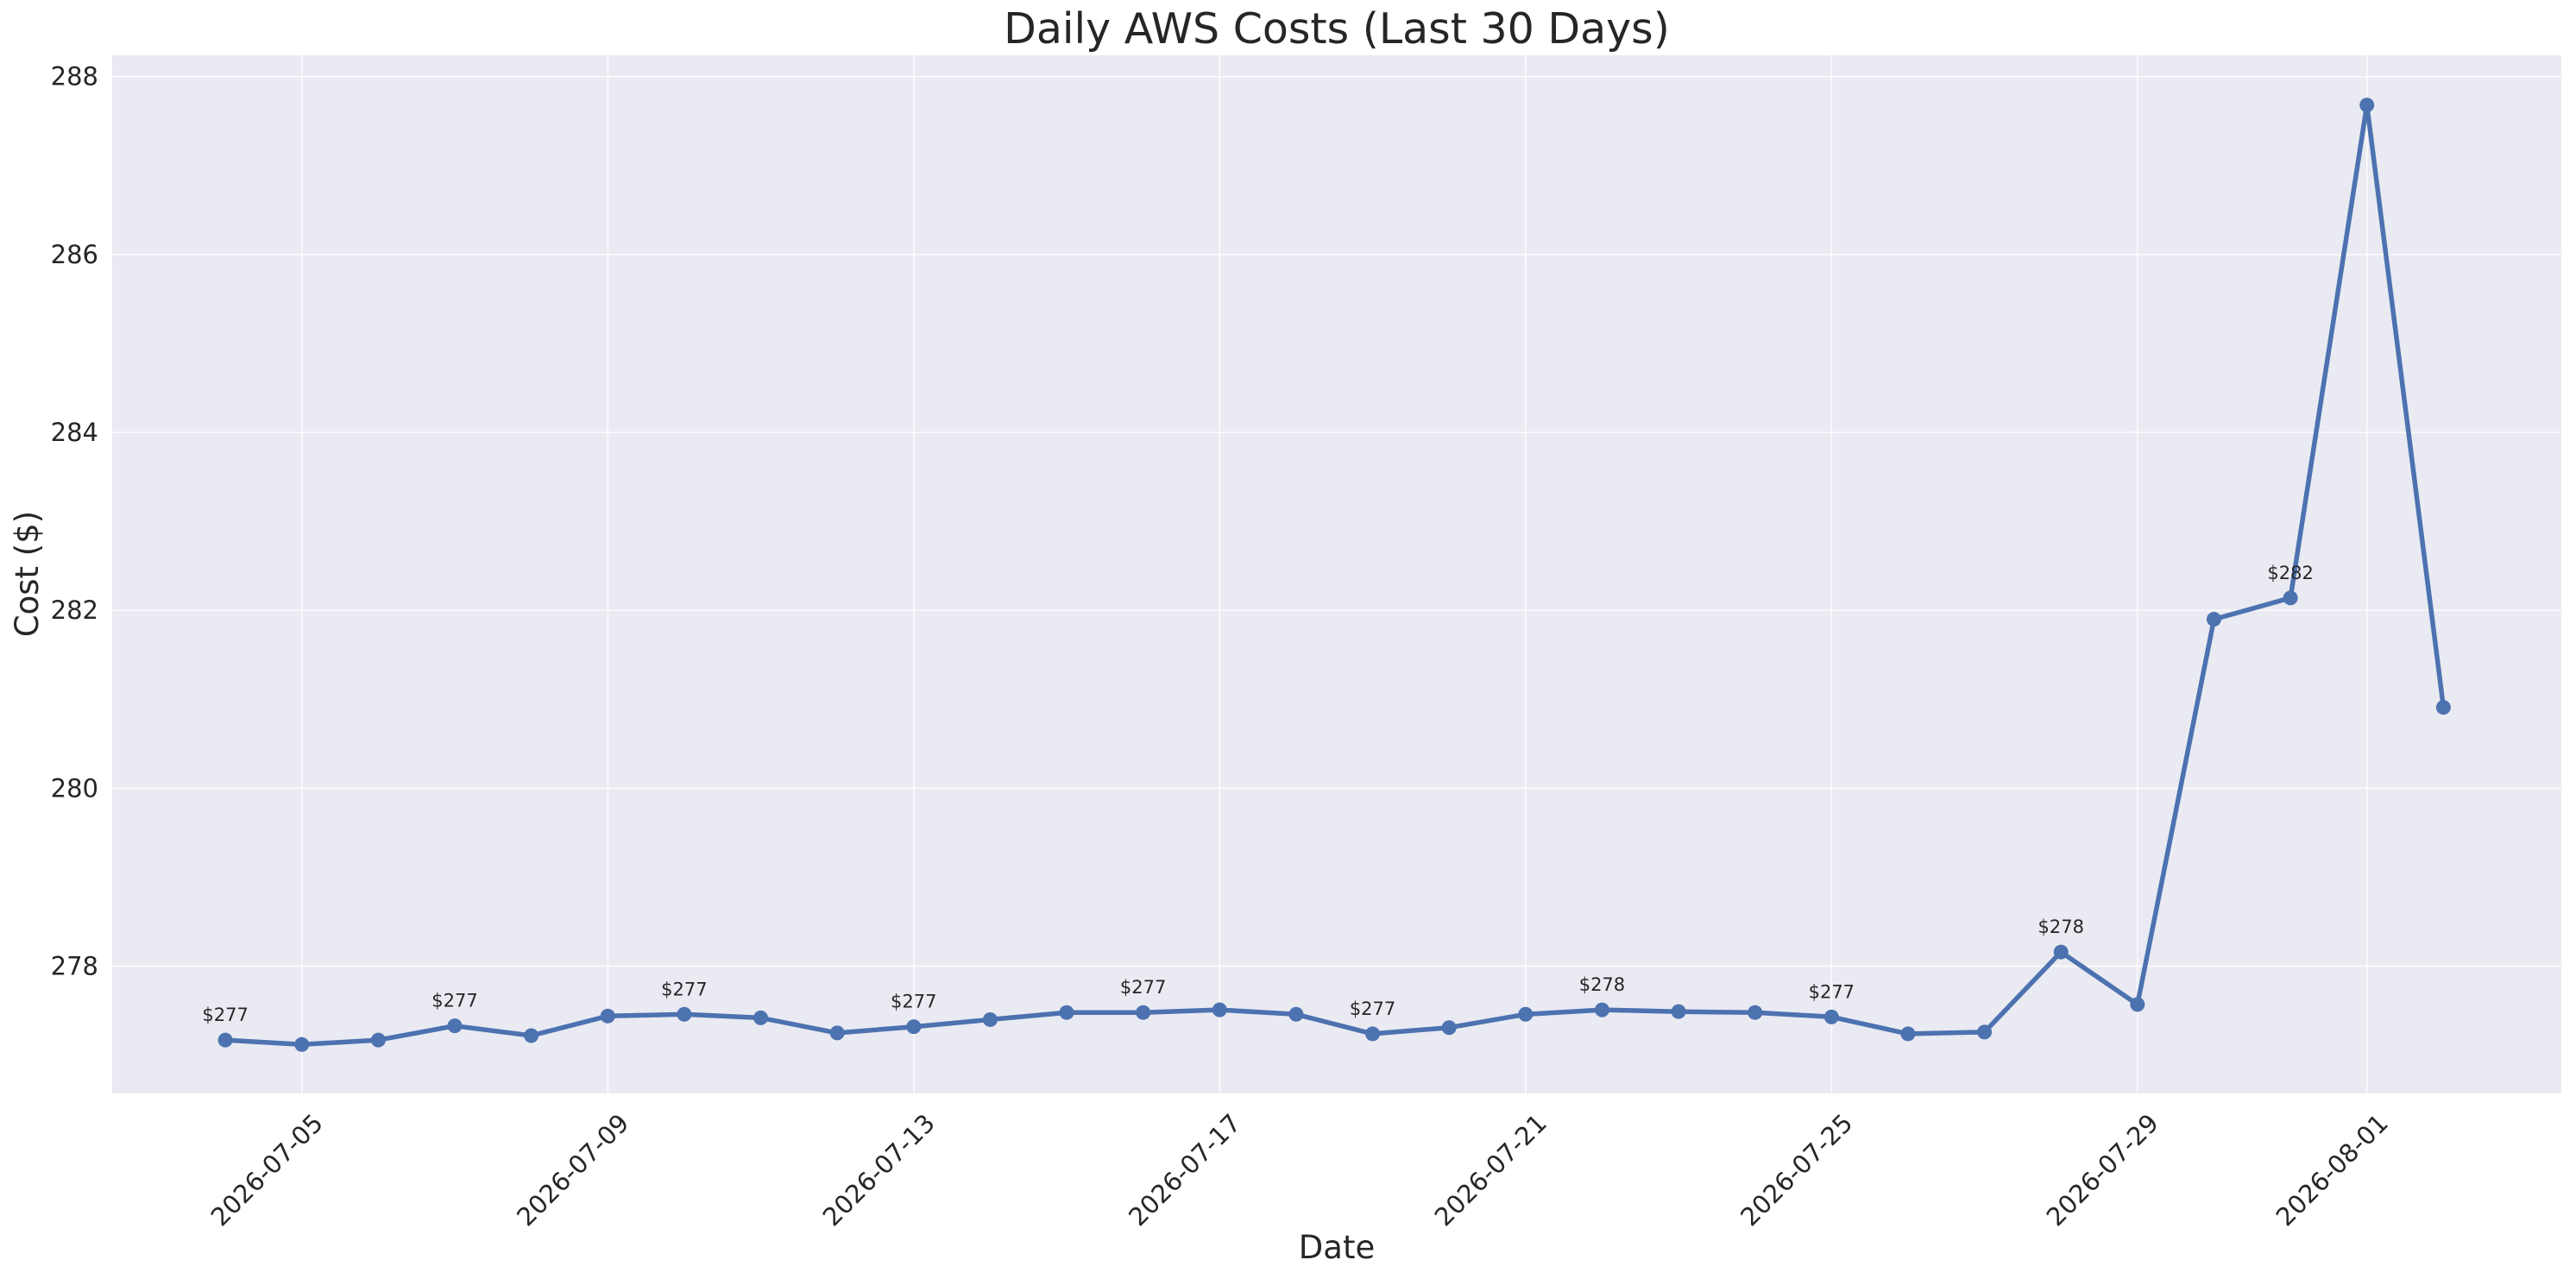 The image size is (2576, 1279). Describe the element at coordinates (74, 610) in the screenshot. I see `y-tick-label: 282` at that location.